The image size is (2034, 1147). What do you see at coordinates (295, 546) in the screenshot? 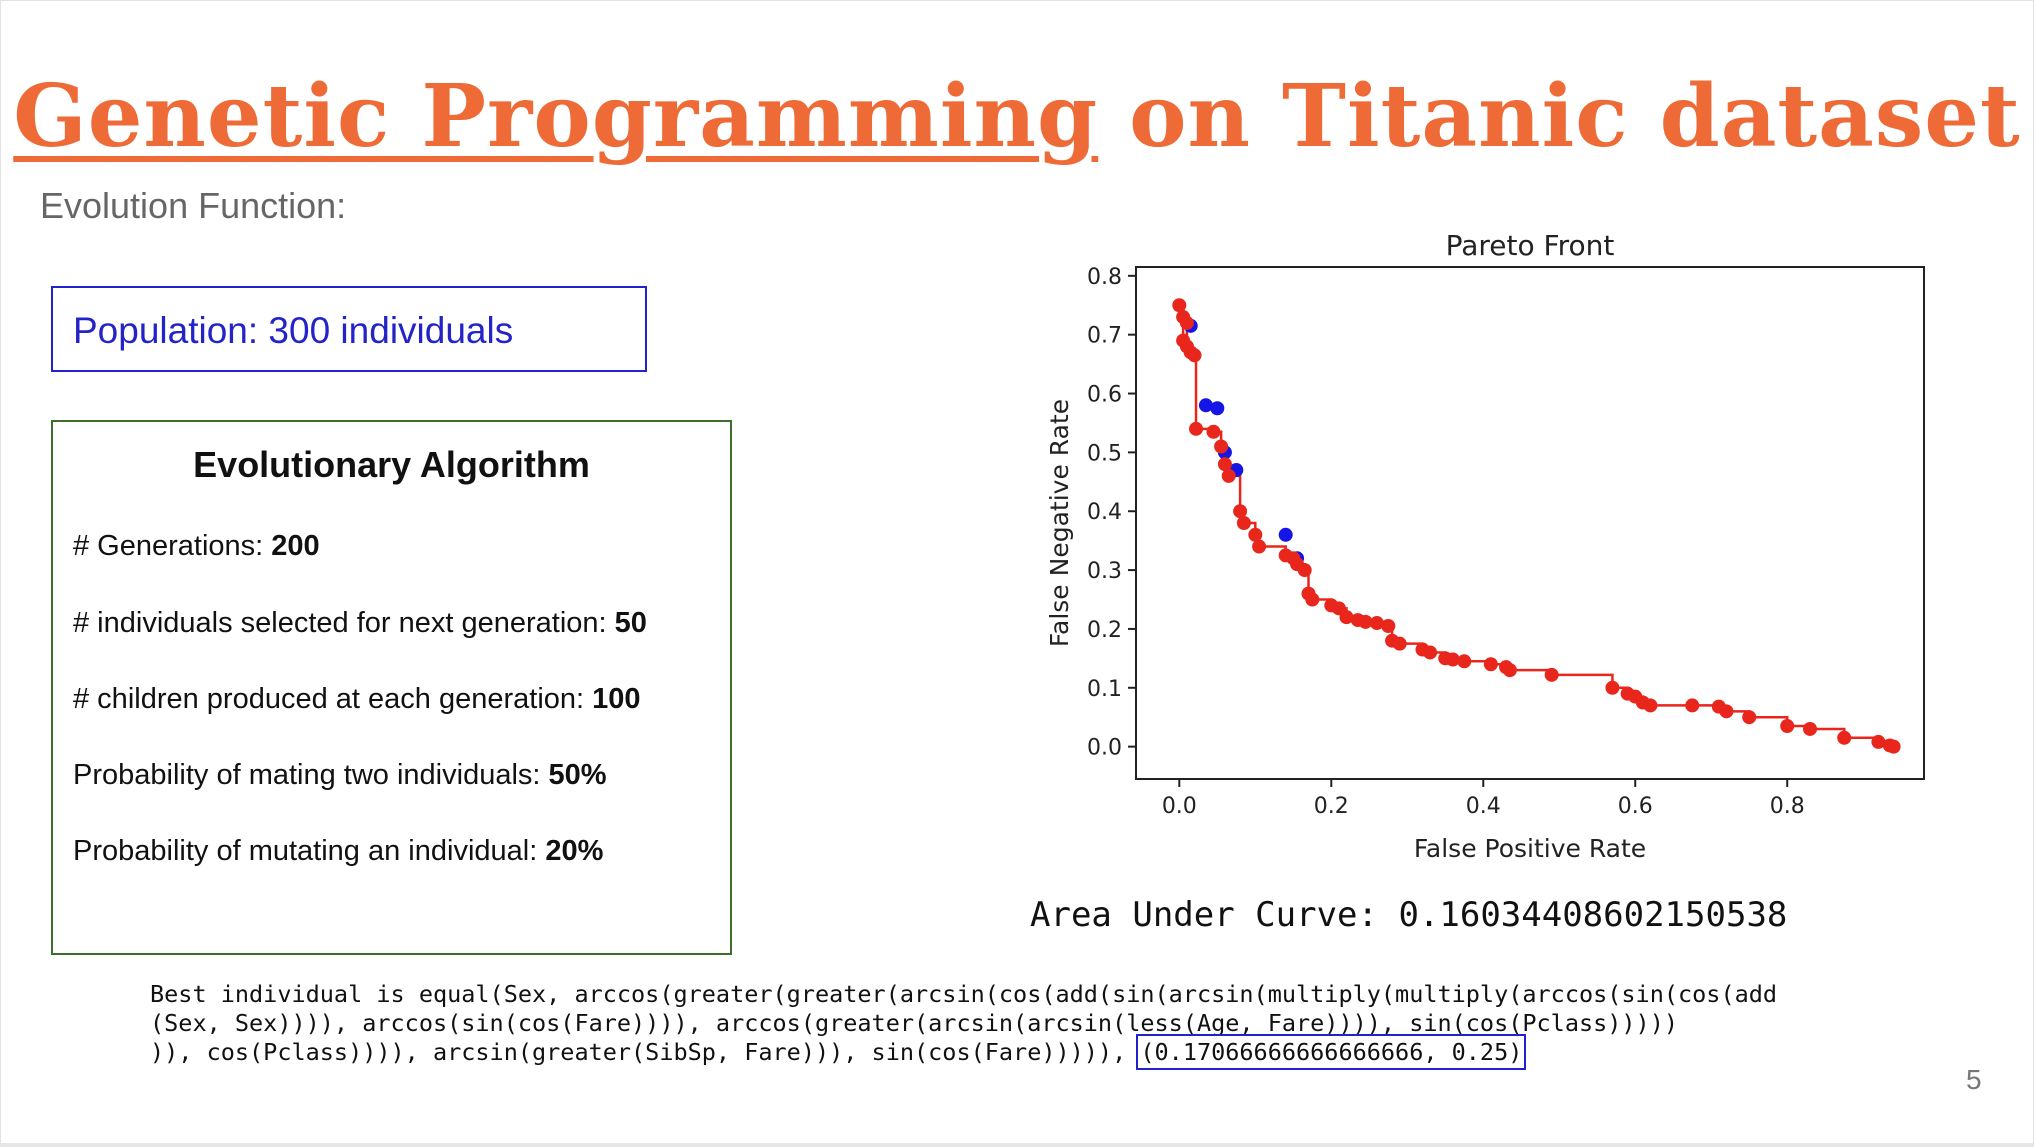
I see `ea-item-value: 200` at bounding box center [295, 546].